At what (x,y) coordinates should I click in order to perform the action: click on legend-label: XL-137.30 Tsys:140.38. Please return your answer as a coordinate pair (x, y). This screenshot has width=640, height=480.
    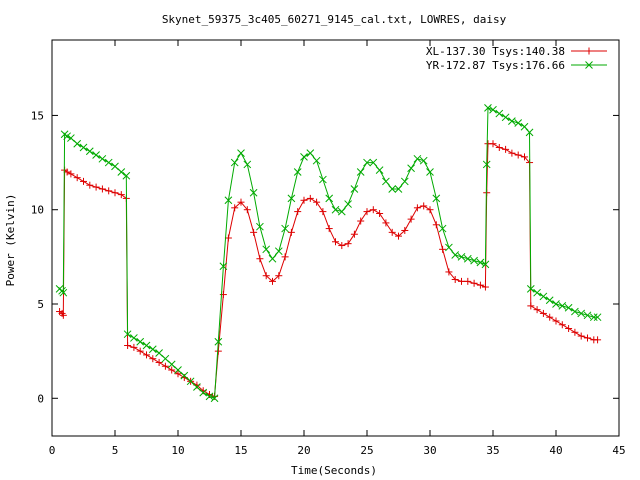
    Looking at the image, I should click on (495, 51).